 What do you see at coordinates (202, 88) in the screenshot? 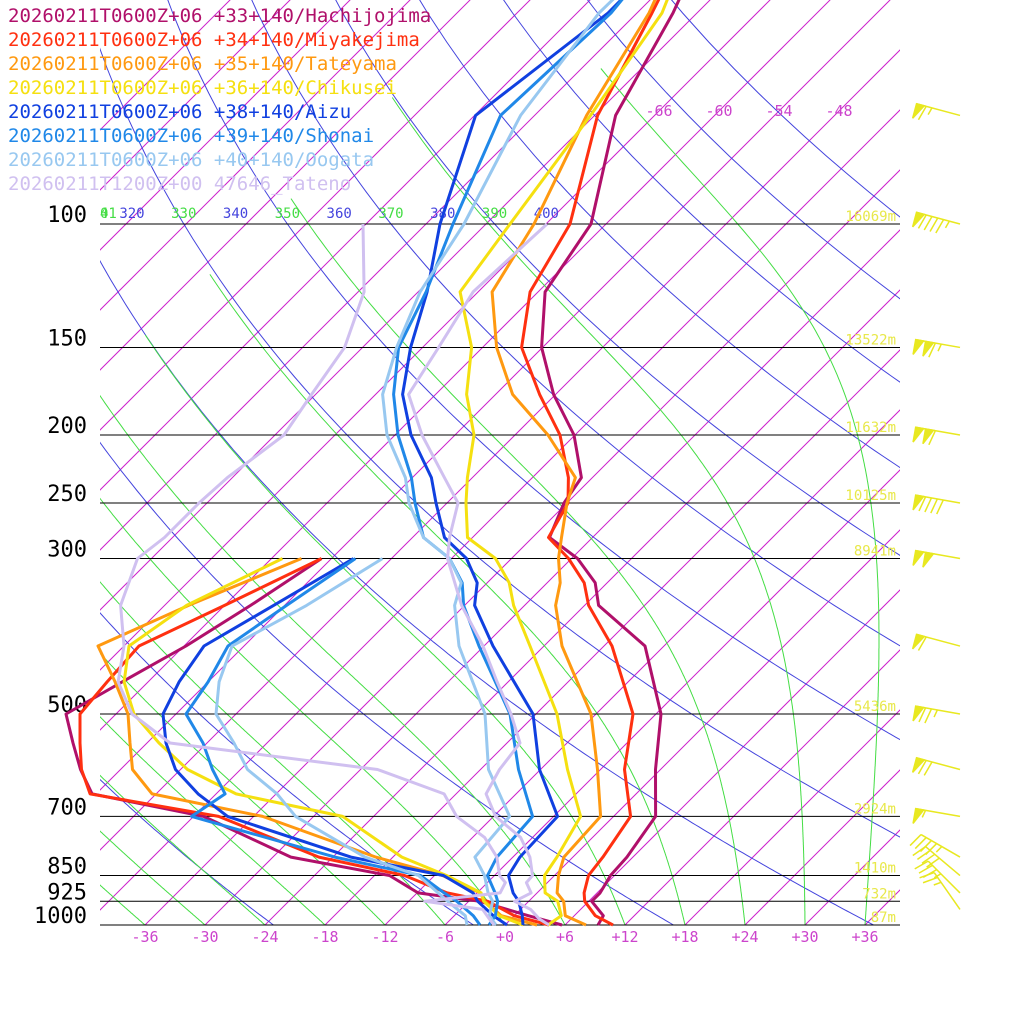
I see `legend-entry: 20260211T0600Z+06 +36+140/Chikusei` at bounding box center [202, 88].